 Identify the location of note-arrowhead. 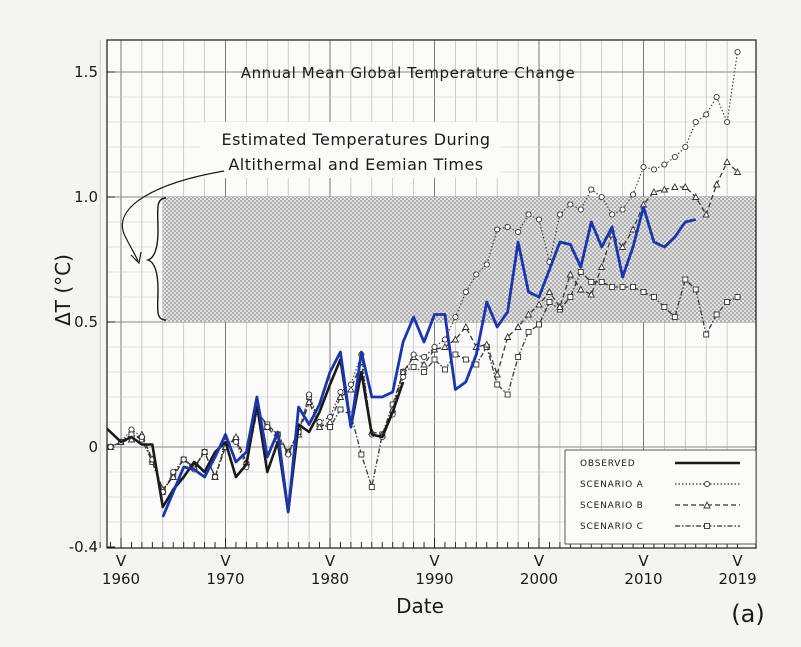
(136, 258).